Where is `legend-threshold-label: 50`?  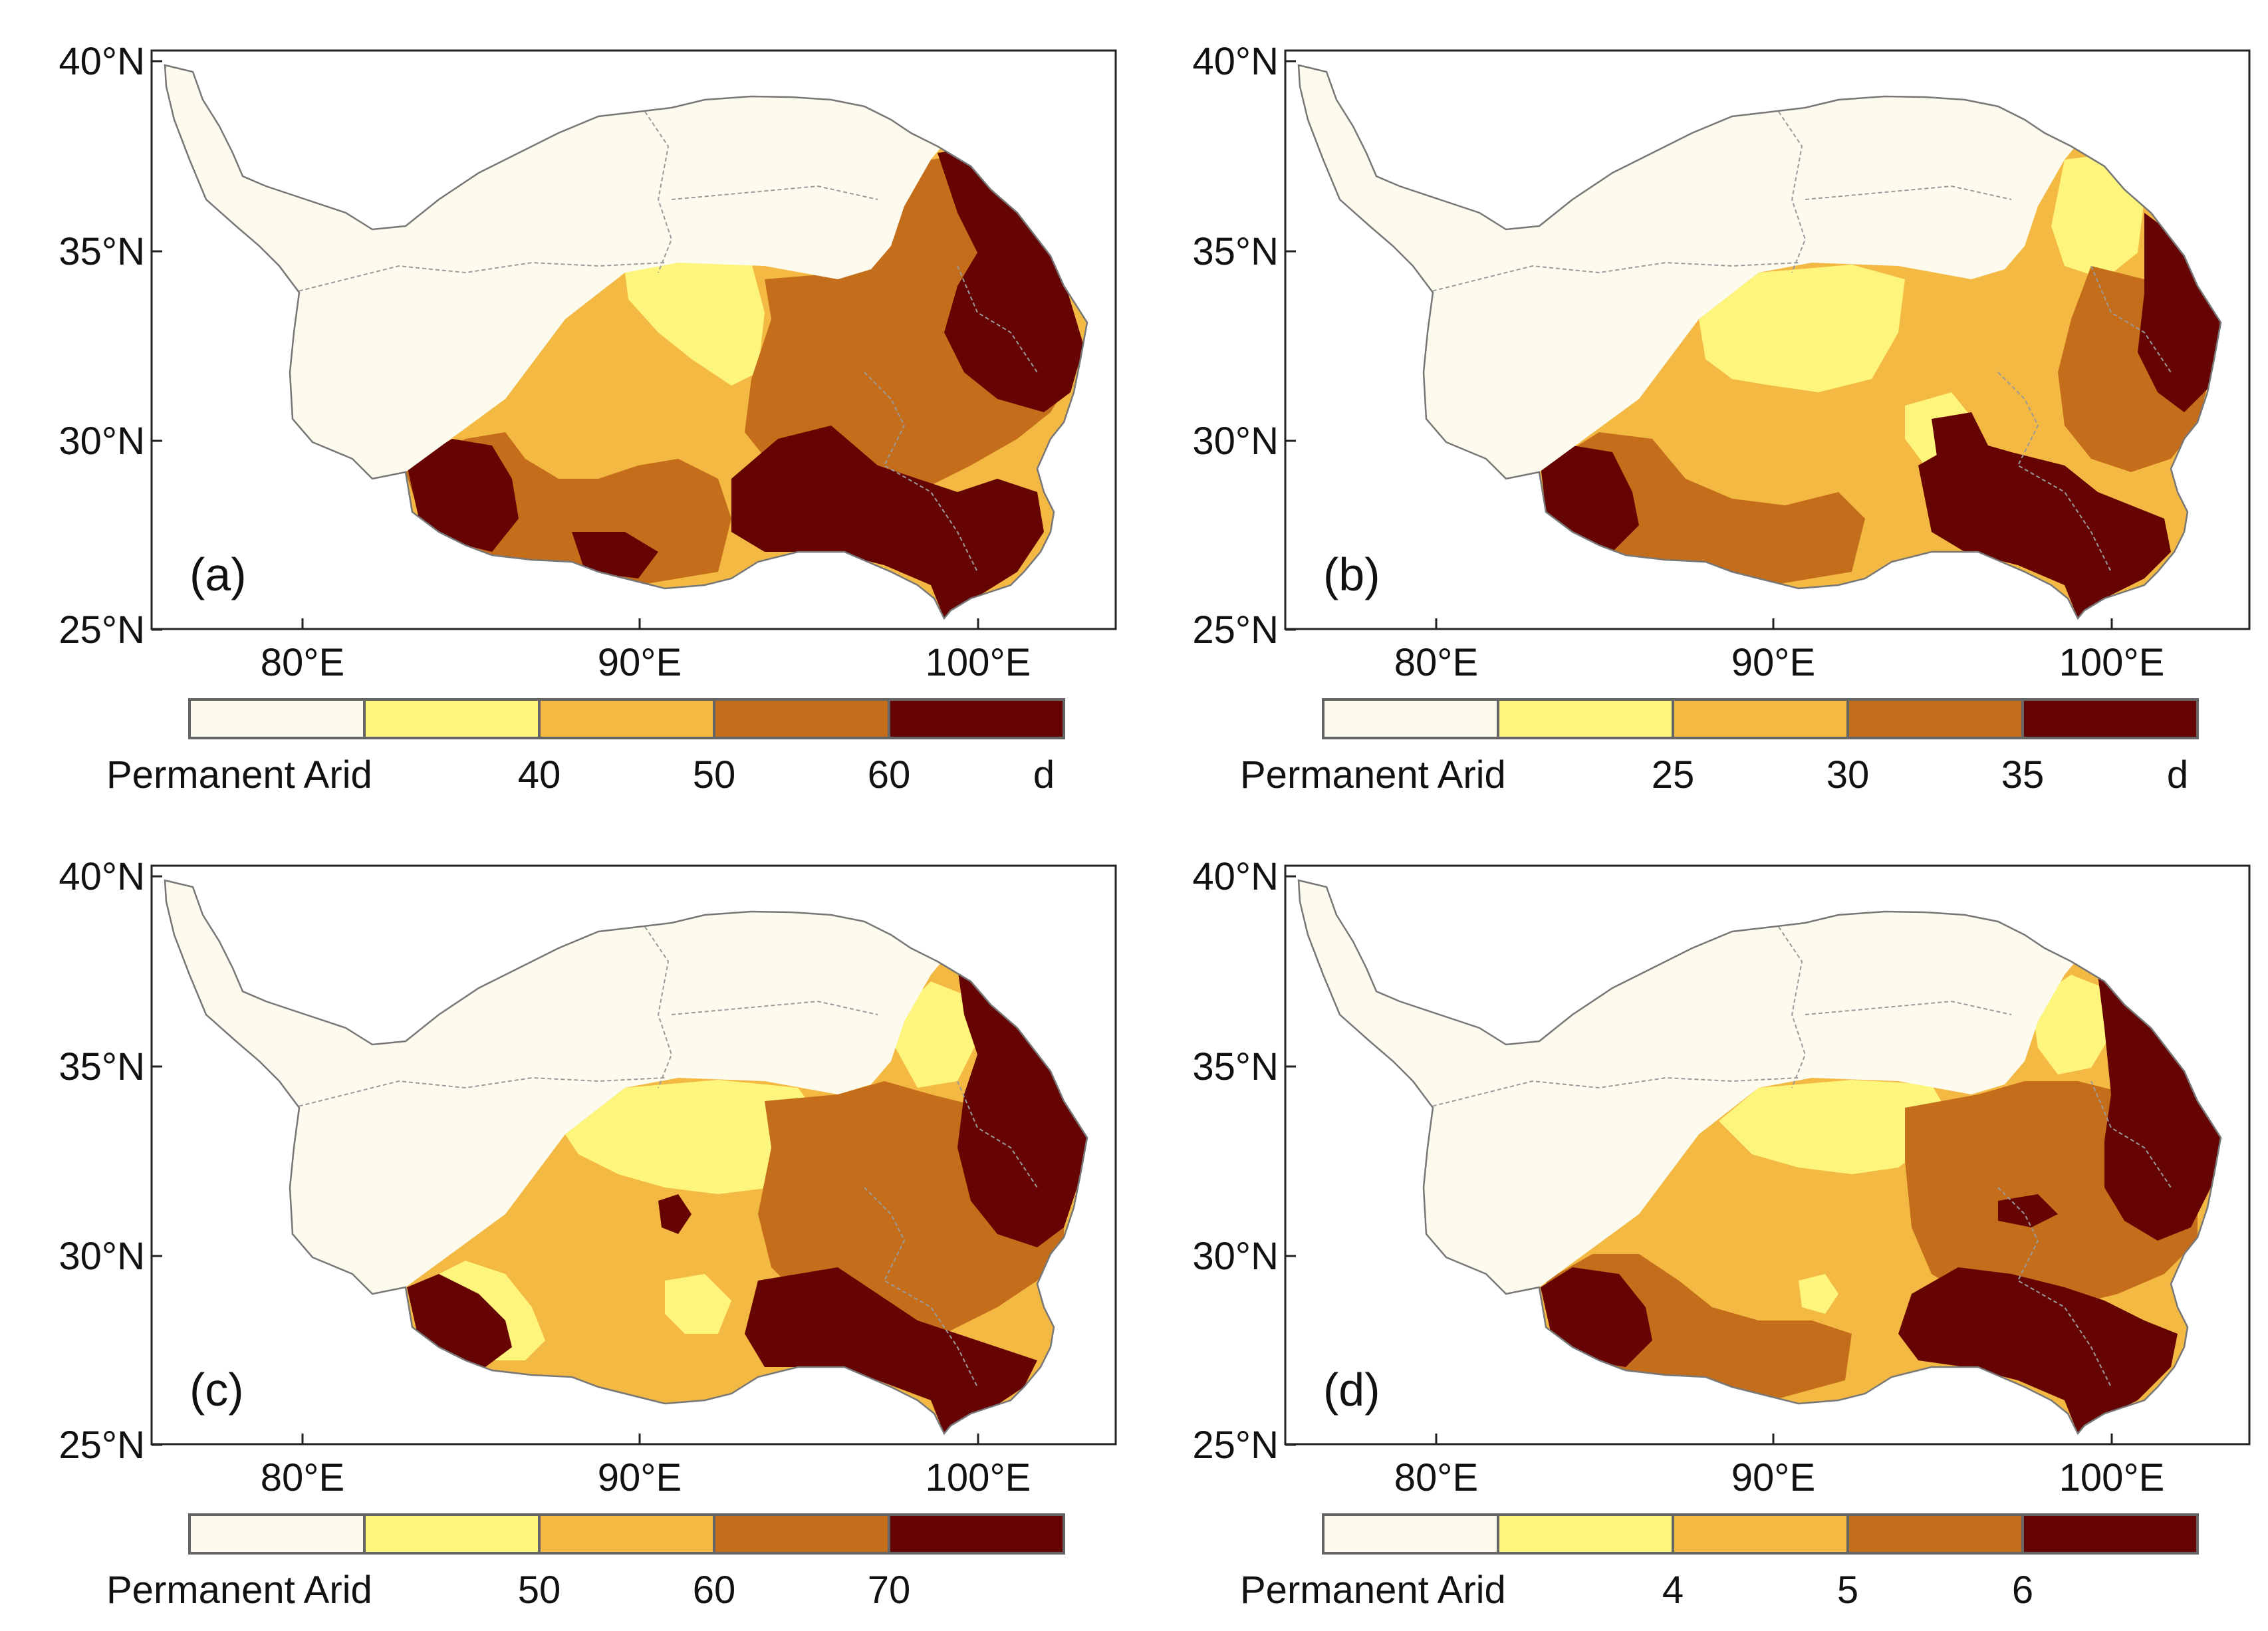
legend-threshold-label: 50 is located at coordinates (539, 1590).